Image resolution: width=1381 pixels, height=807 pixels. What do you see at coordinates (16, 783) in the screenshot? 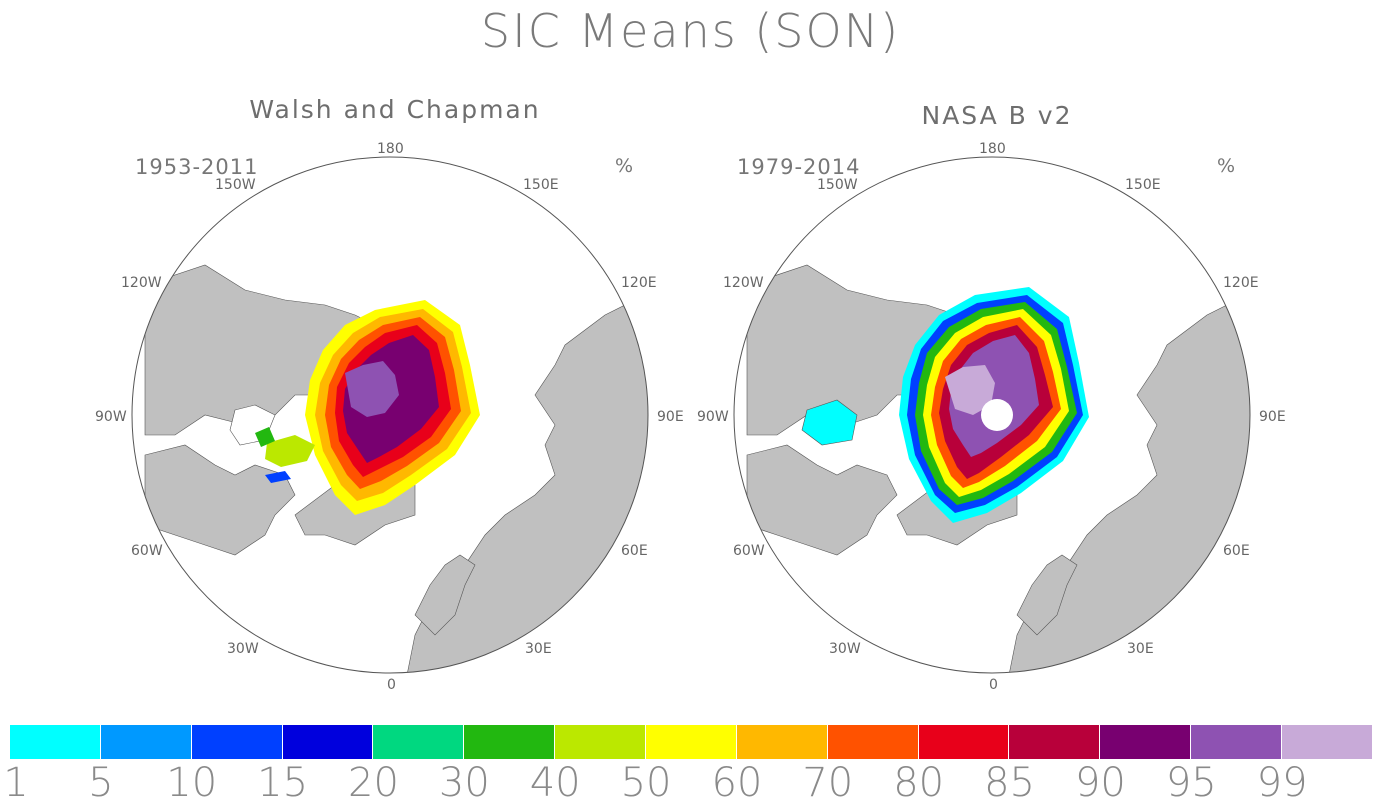
I see `colorbar-tick-label: 1` at bounding box center [16, 783].